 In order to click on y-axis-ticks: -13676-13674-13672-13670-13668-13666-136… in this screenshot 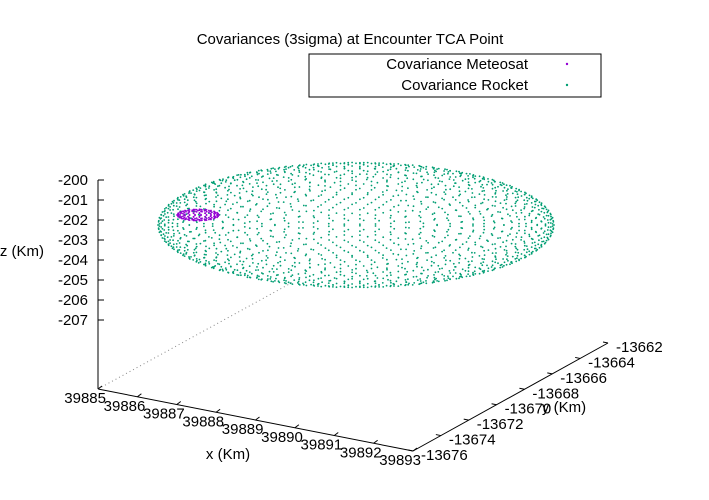, I will do `click(535, 401)`.